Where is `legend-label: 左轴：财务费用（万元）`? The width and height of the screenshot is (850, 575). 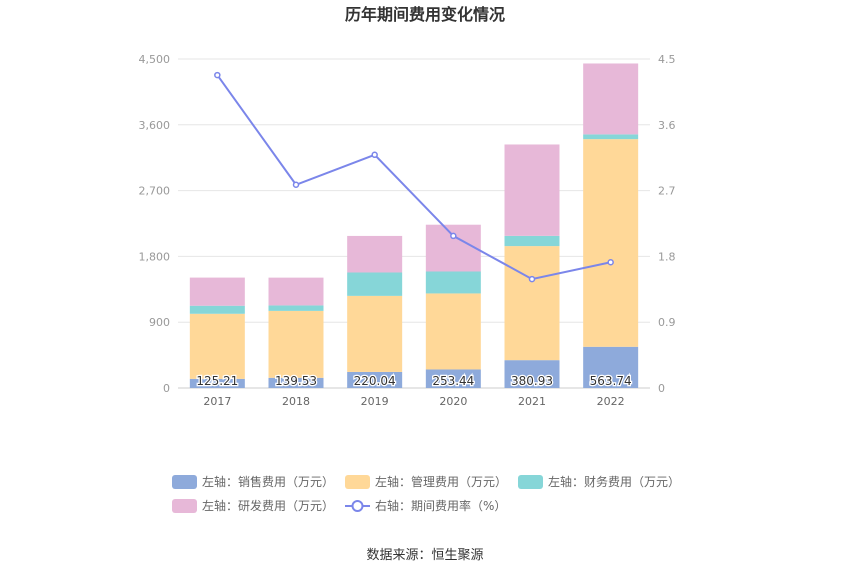 legend-label: 左轴：财务费用（万元） is located at coordinates (614, 481).